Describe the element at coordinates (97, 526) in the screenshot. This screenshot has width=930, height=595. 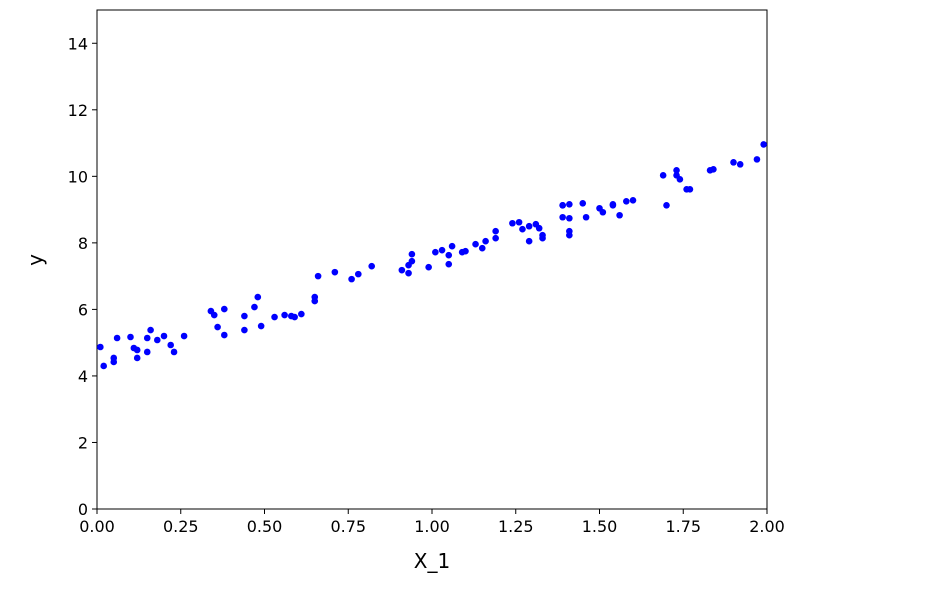
I see `x-tick-label: 0.00` at that location.